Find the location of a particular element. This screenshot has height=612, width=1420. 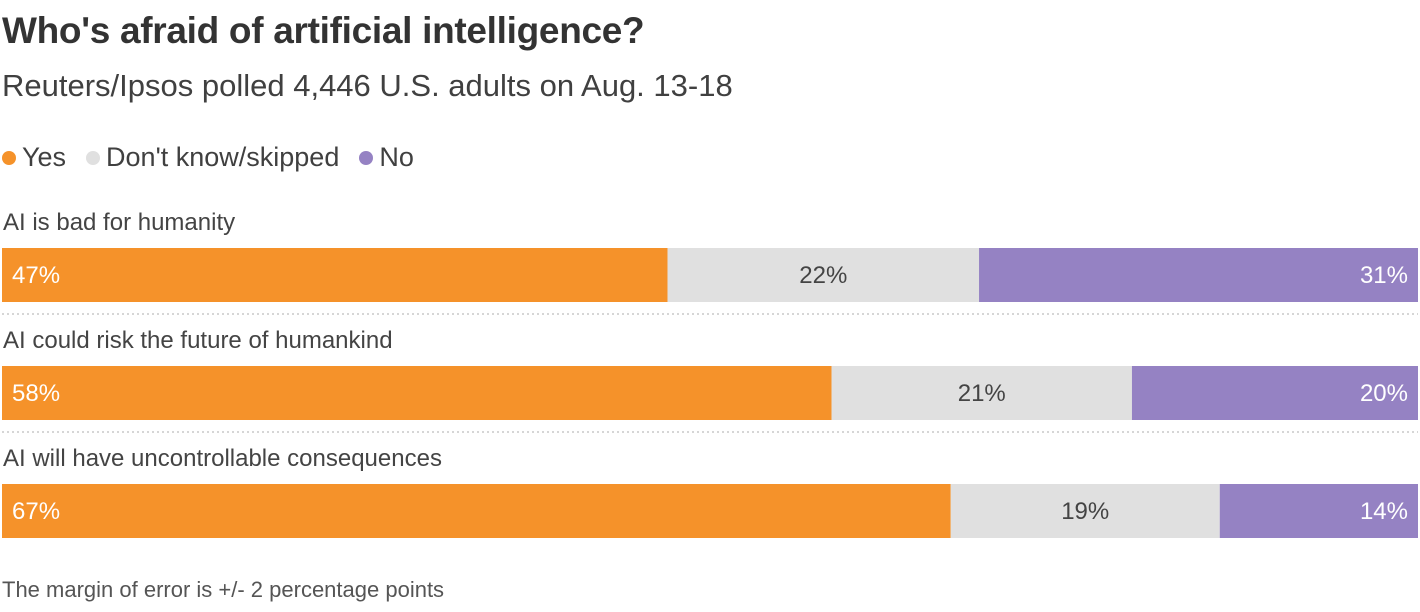

row-label-3: AI will have uncontrollable consequences is located at coordinates (222, 458).